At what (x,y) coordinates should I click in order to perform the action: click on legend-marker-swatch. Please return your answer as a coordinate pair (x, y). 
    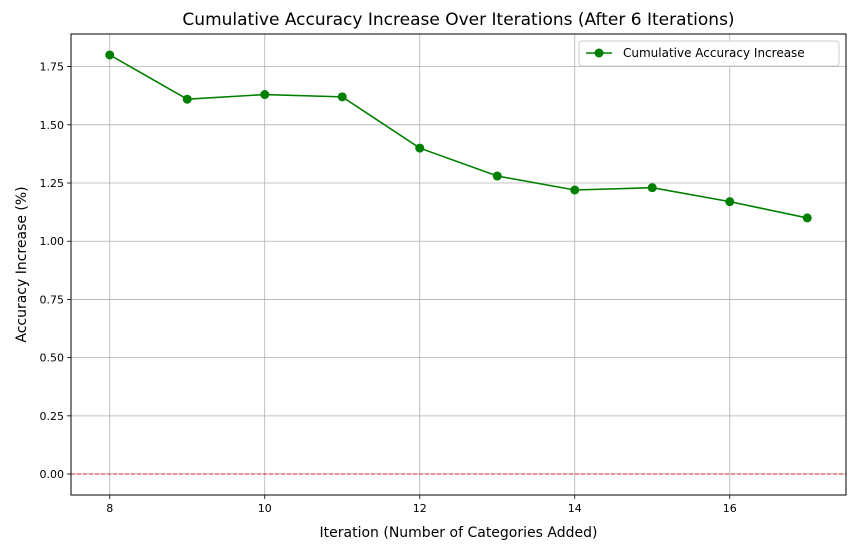
    Looking at the image, I should click on (599, 53).